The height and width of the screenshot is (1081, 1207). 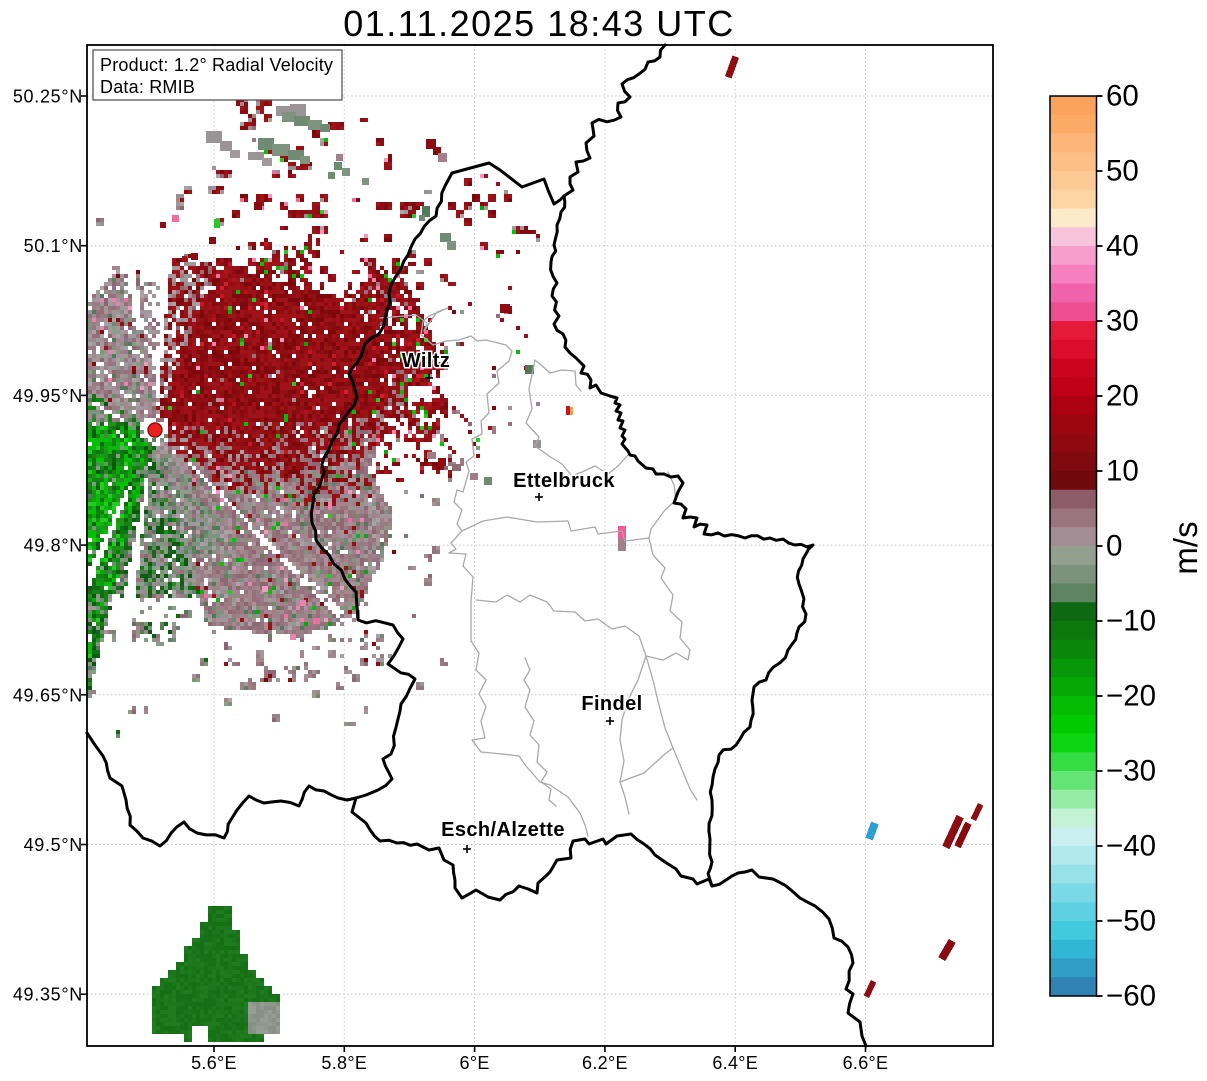 I want to click on svg-text: 50, so click(x=1122, y=171).